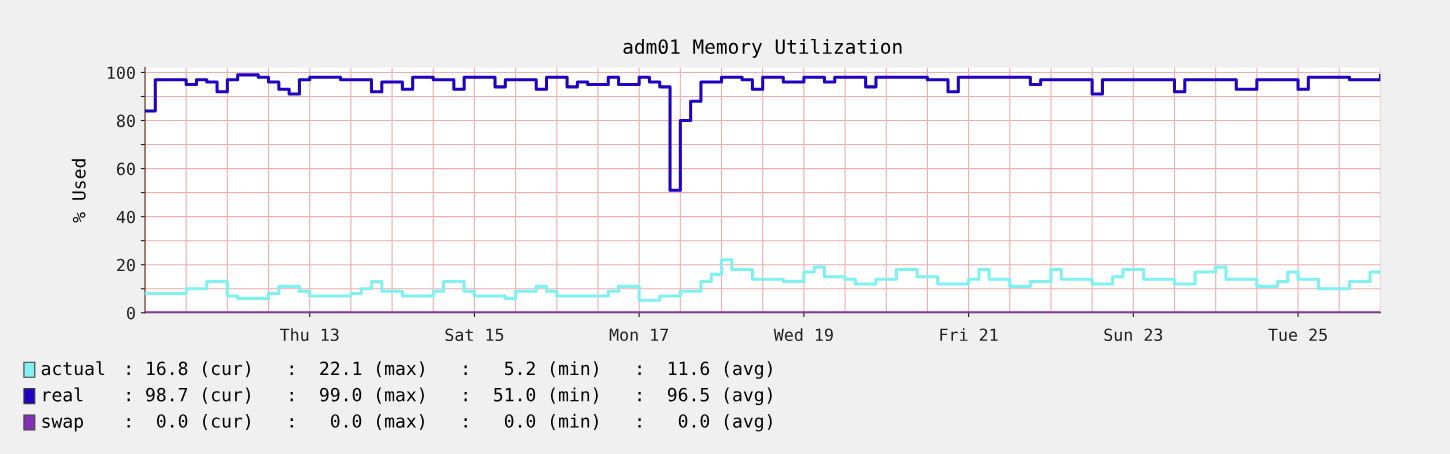  I want to click on x-tick-label: Sat 15, so click(474, 335).